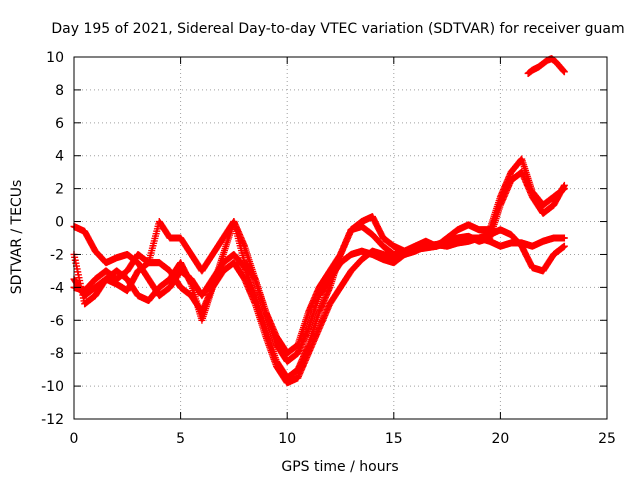  I want to click on y-tick-label: -4, so click(57, 288).